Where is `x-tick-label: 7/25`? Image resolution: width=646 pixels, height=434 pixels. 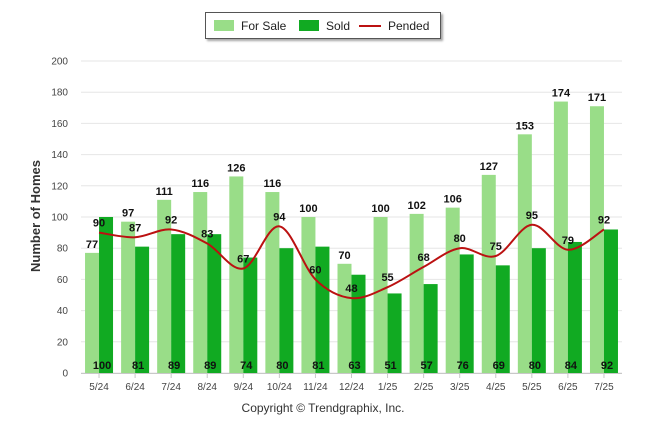
x-tick-label: 7/25 is located at coordinates (604, 387).